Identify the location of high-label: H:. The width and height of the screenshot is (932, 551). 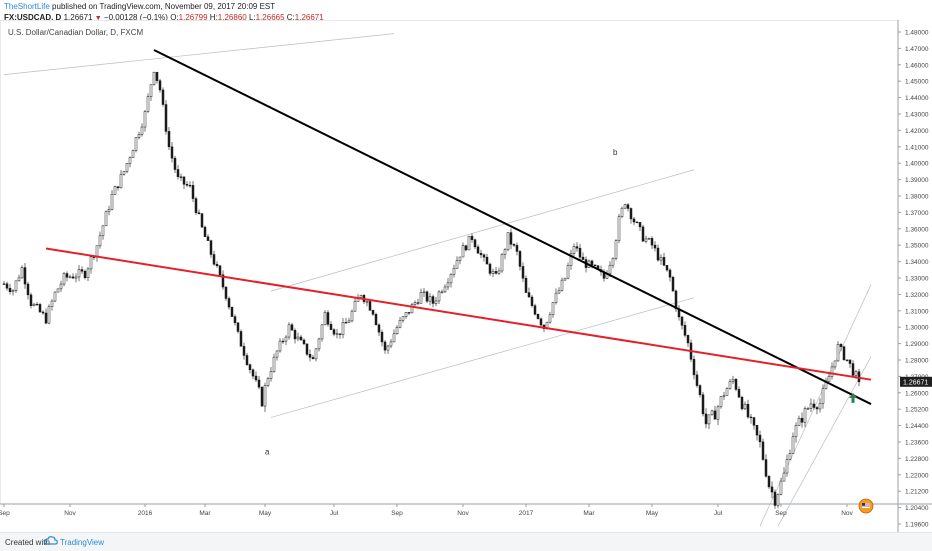
(213, 17).